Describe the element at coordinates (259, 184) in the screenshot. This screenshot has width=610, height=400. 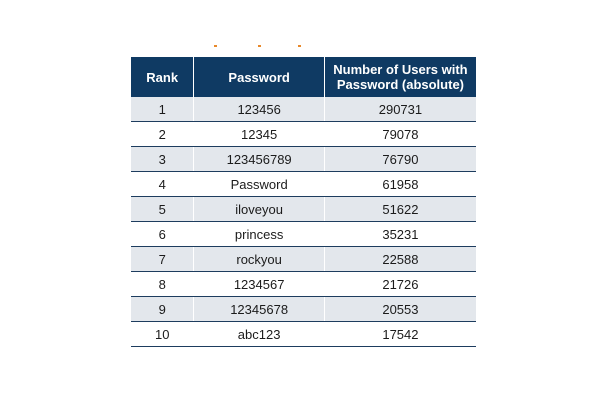
I see `password-cell: Password` at that location.